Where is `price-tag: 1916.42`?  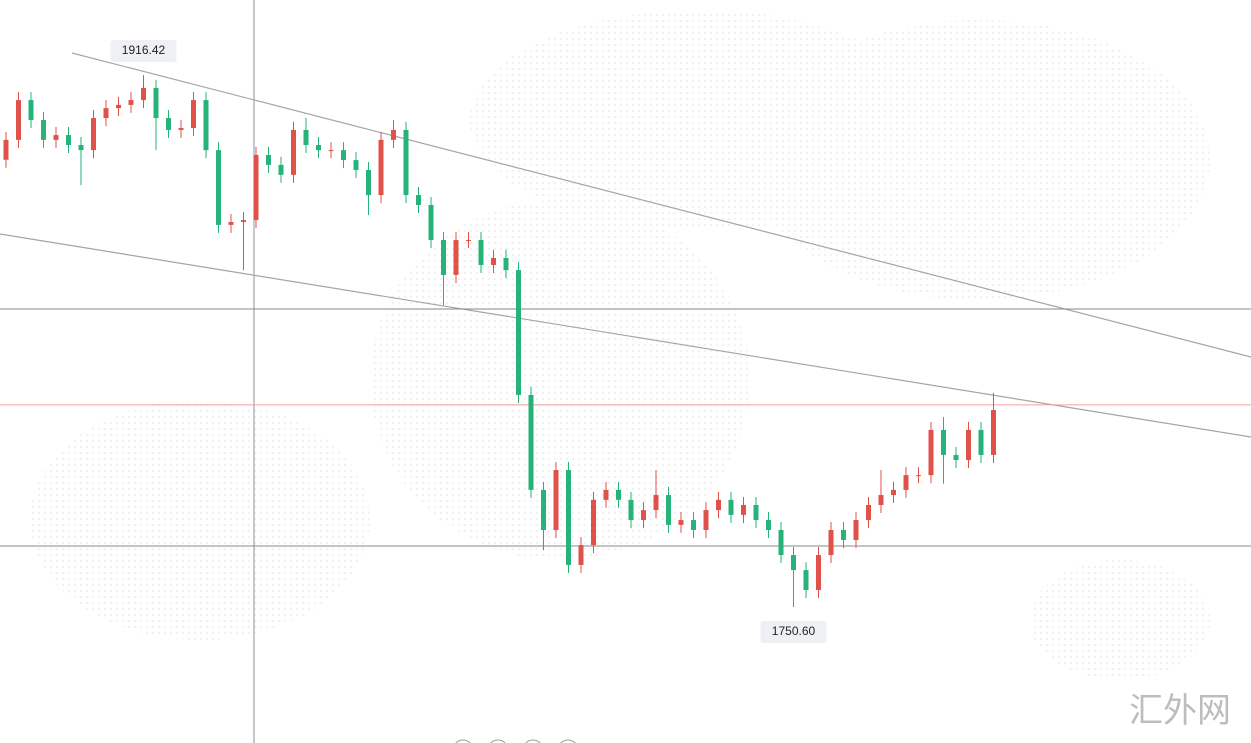
price-tag: 1916.42 is located at coordinates (144, 50).